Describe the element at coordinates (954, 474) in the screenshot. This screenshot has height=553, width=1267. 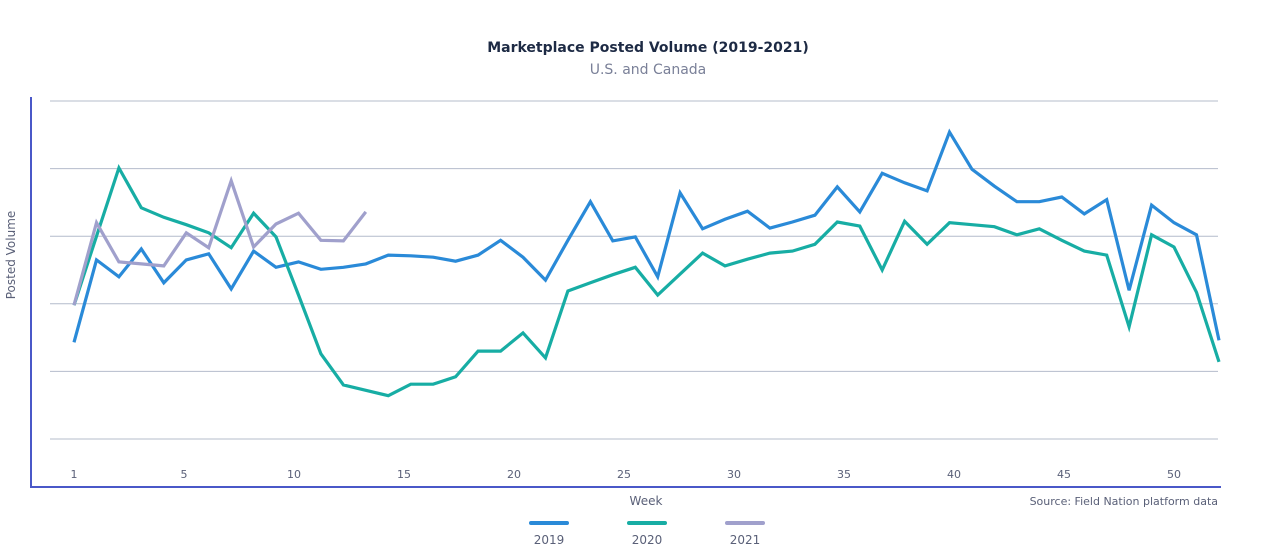
I see `x-tick-label: 40` at that location.